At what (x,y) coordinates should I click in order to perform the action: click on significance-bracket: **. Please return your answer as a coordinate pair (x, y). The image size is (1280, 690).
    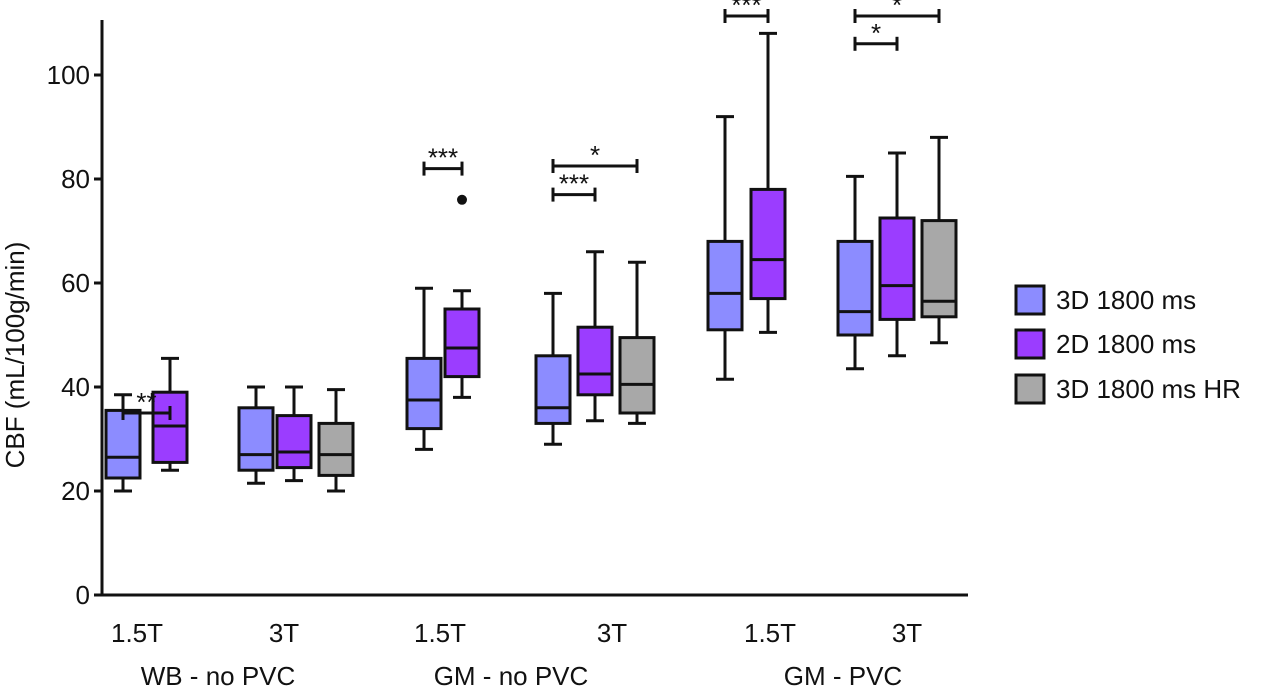
    Looking at the image, I should click on (146, 403).